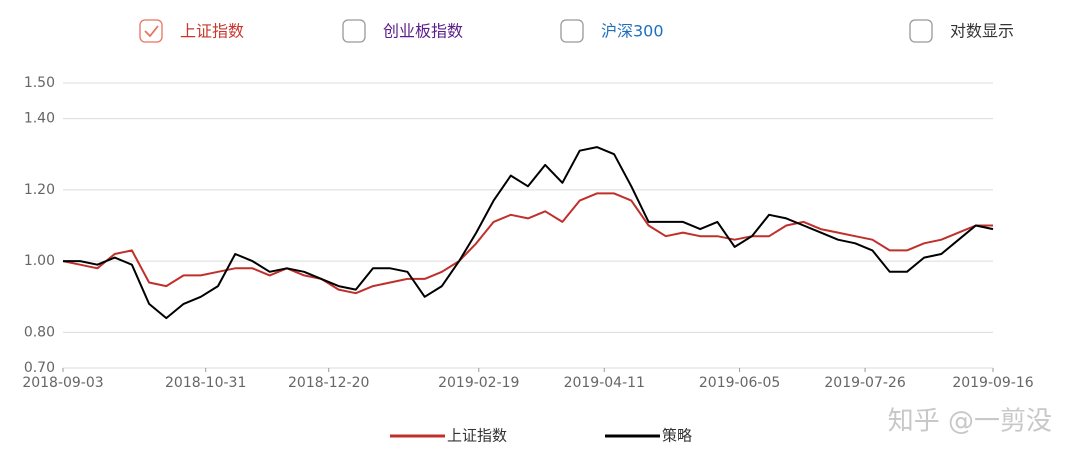  I want to click on x-tick-label: 2018-12-20, so click(328, 383).